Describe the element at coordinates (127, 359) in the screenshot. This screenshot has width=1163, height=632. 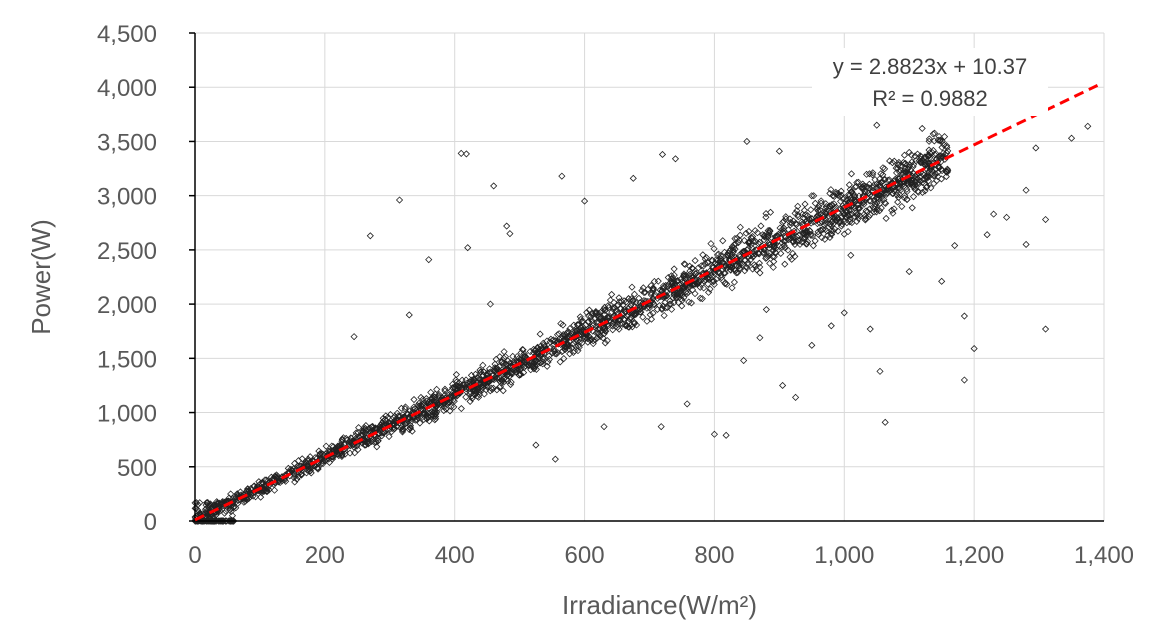
I see `y-tick-label: 1,500` at that location.